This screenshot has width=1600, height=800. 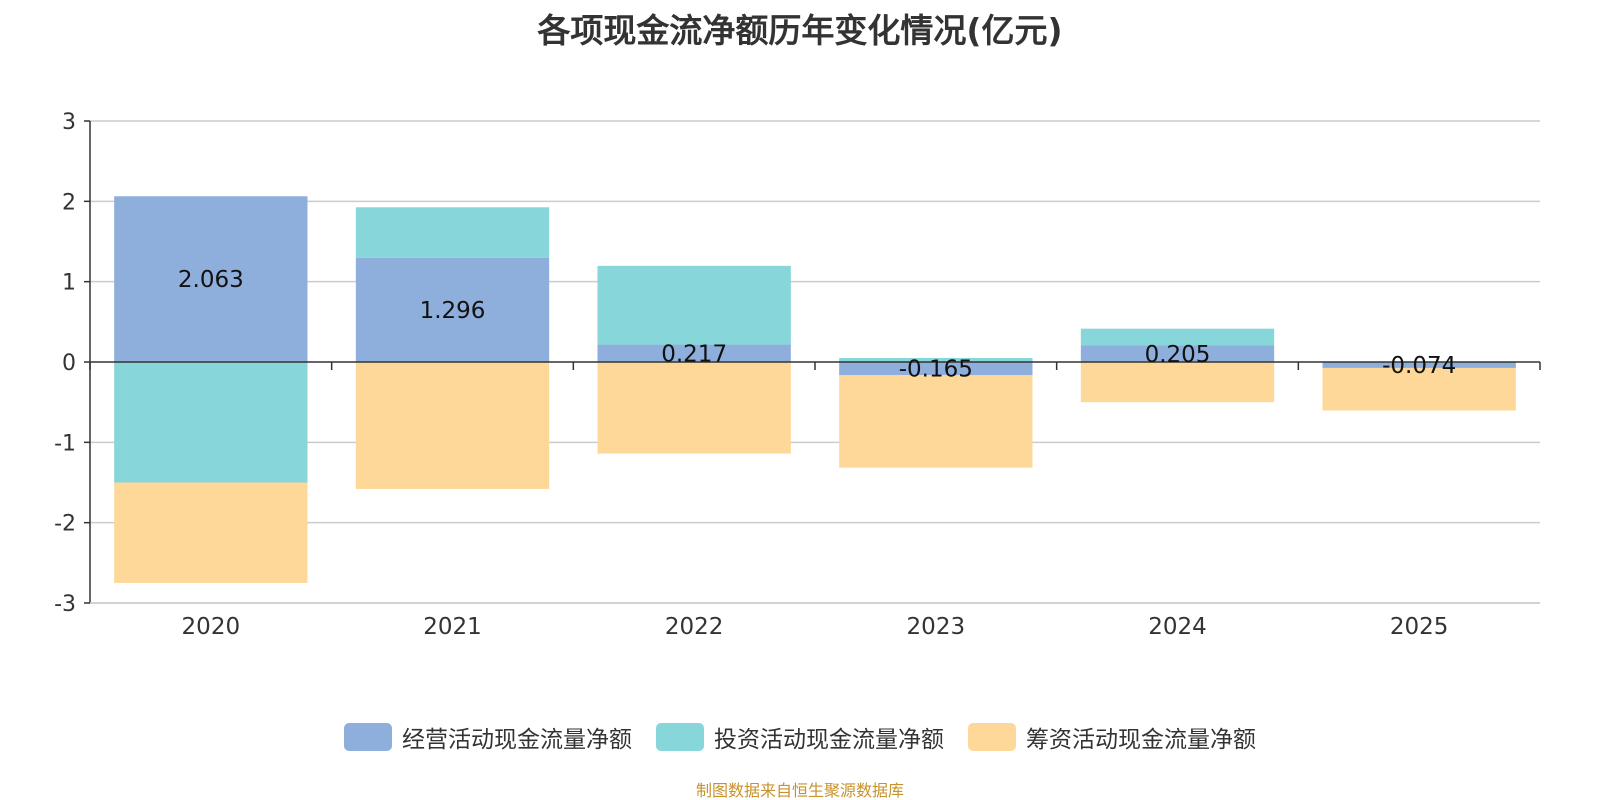 I want to click on x-tick-label: 2023, so click(x=936, y=627).